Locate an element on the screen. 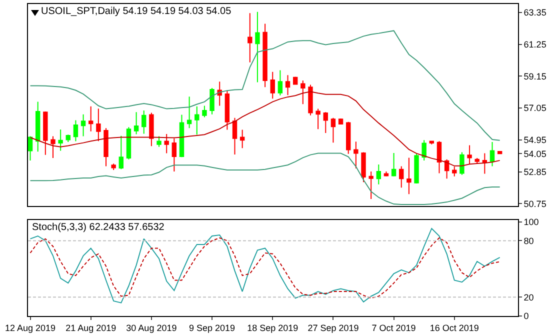  x-tick-label: 18 Sep 2019 is located at coordinates (272, 327).